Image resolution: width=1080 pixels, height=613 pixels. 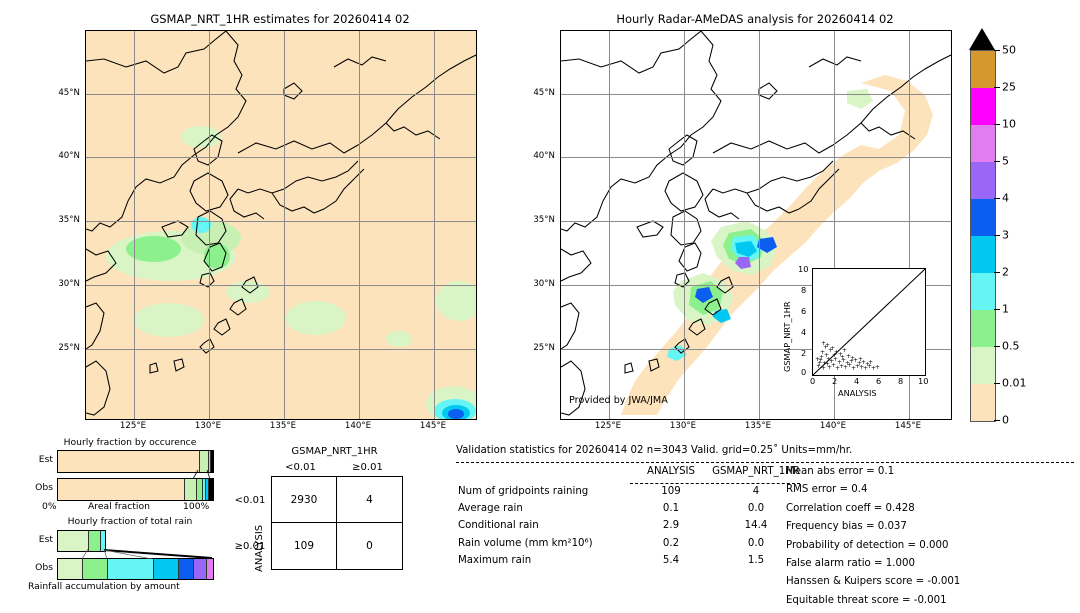 What do you see at coordinates (866, 600) in the screenshot?
I see `validation-score-item: Equitable threat score = -0.001` at bounding box center [866, 600].